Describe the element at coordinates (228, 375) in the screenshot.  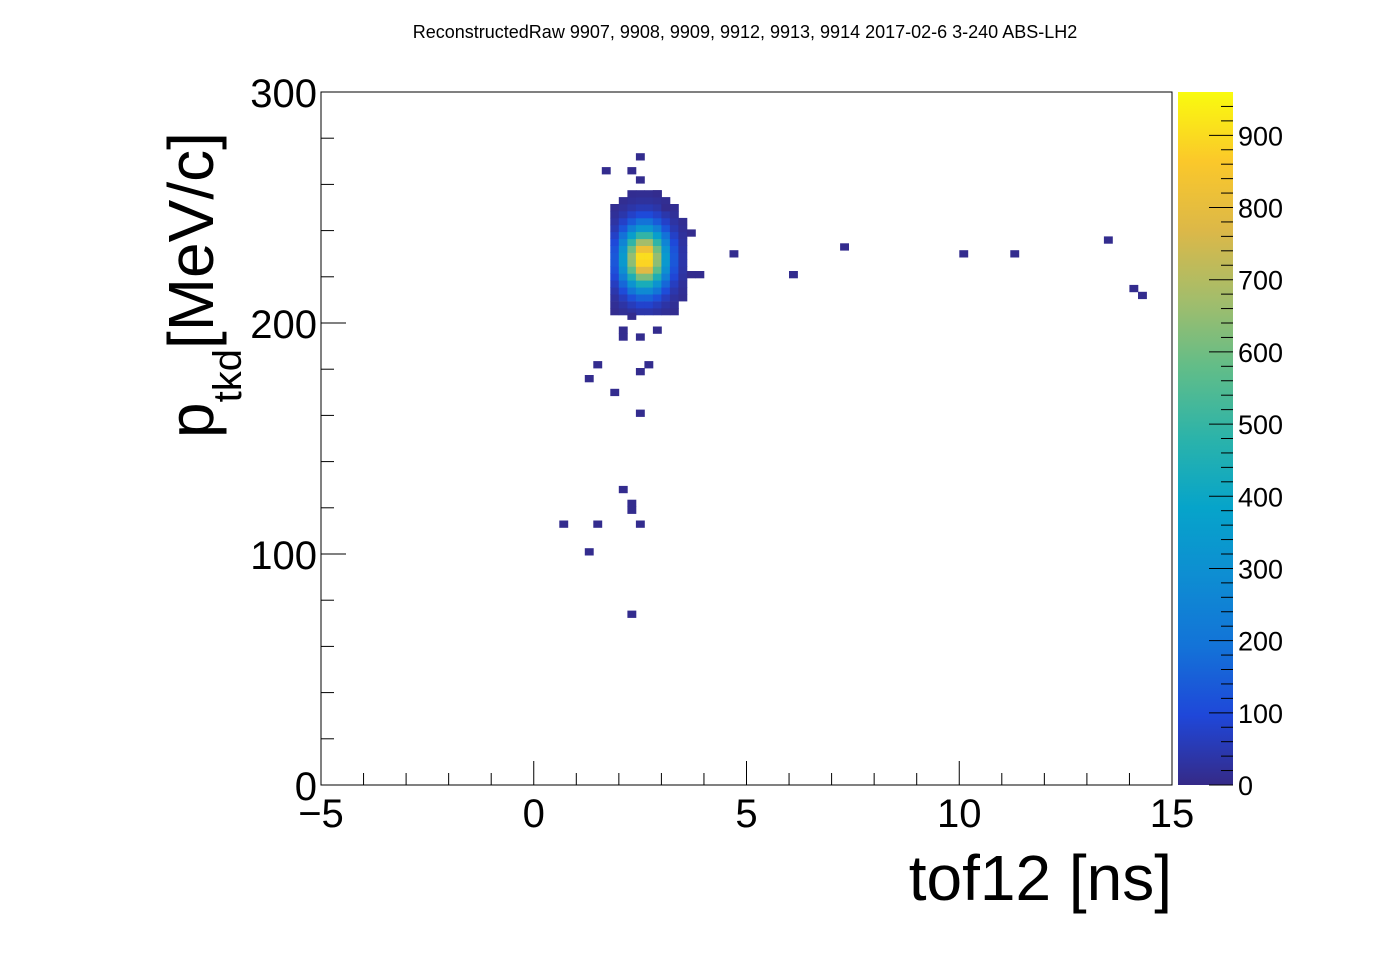
I see `y-axis-title-subscript: tkd` at that location.